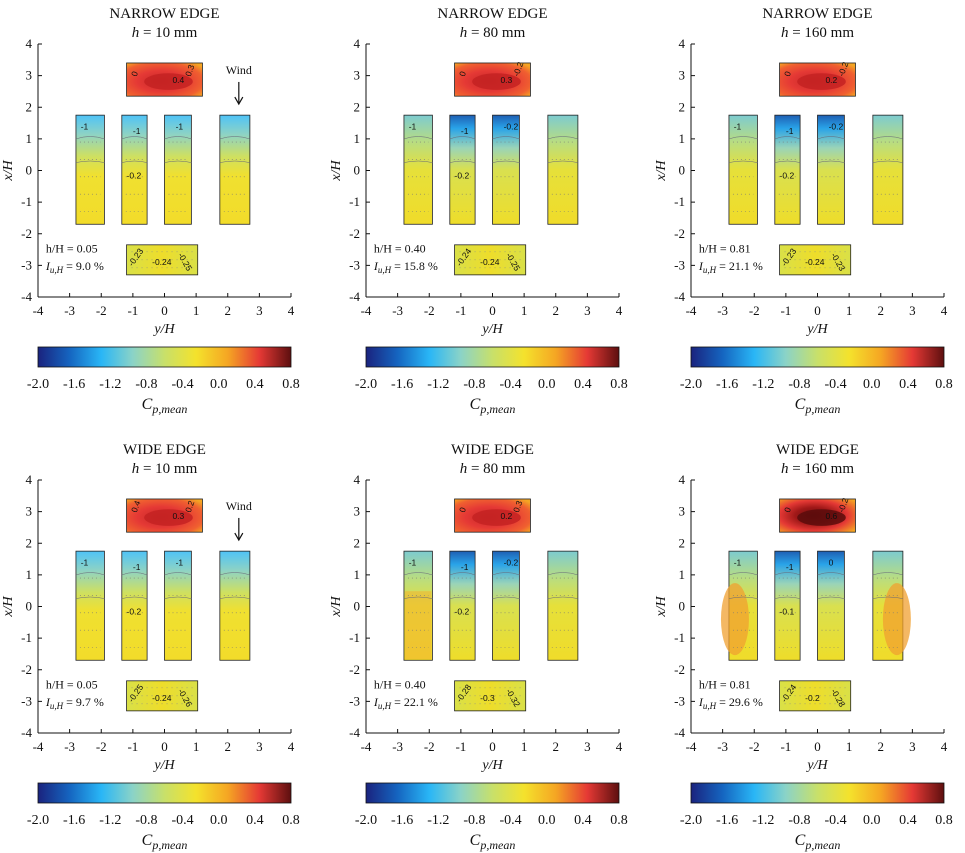 The height and width of the screenshot is (853, 965). What do you see at coordinates (944, 384) in the screenshot?
I see `colorbar-tick-label: 0.8` at bounding box center [944, 384].